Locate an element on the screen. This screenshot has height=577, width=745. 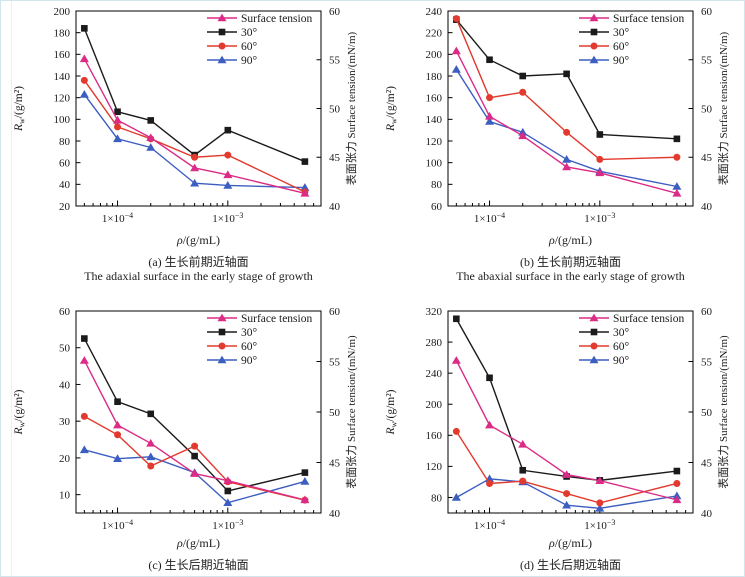
series-deg60 is located at coordinates (566, 89).